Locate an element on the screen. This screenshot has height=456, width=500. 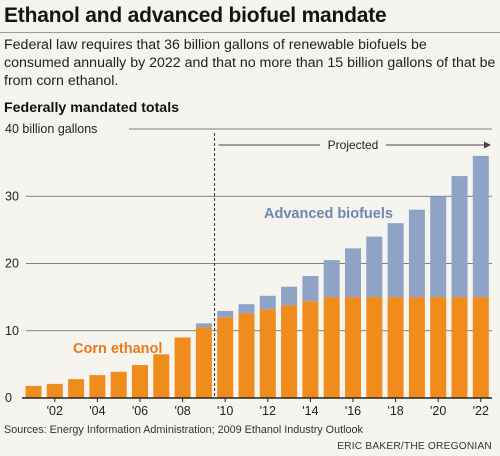
bar-advanced-biofuels-2019 is located at coordinates (416, 253).